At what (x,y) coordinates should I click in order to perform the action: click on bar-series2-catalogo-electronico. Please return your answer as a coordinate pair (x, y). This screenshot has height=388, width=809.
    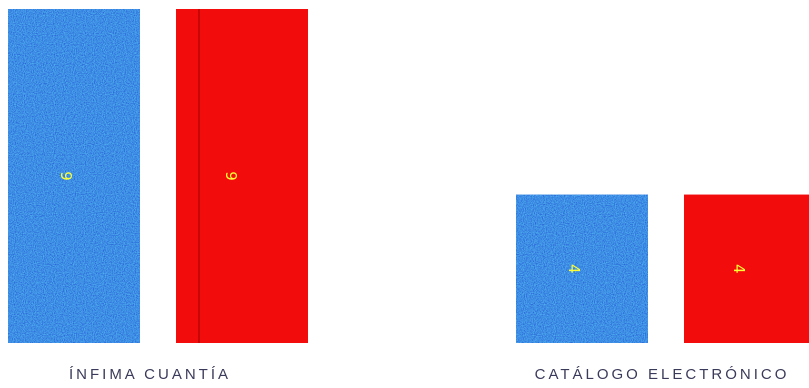
    Looking at the image, I should click on (746, 268).